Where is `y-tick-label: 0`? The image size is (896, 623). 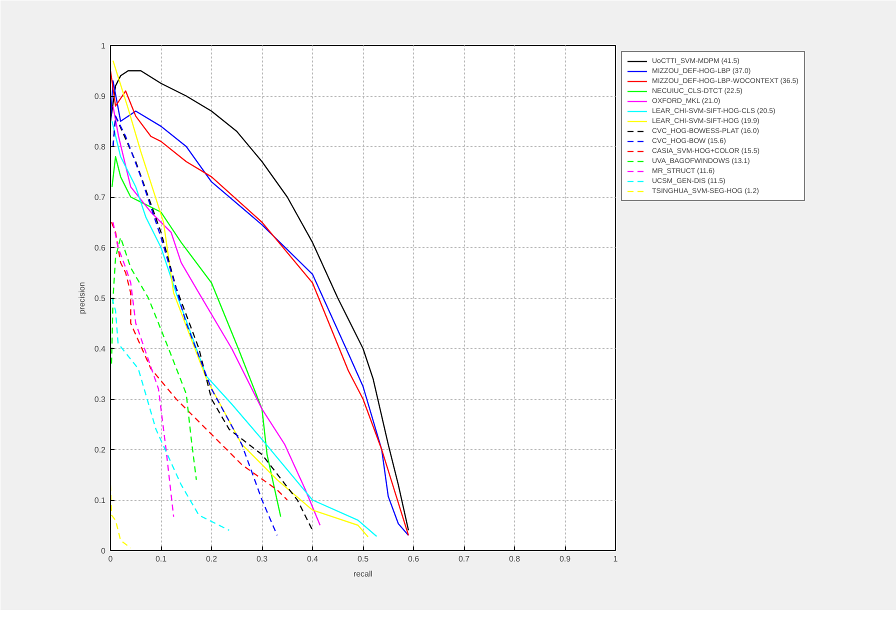
y-tick-label: 0 is located at coordinates (103, 551).